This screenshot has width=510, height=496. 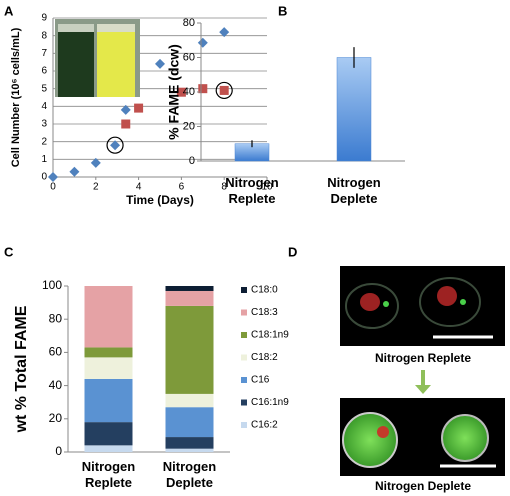 I want to click on legend-label: C16:1n9, so click(x=270, y=402).